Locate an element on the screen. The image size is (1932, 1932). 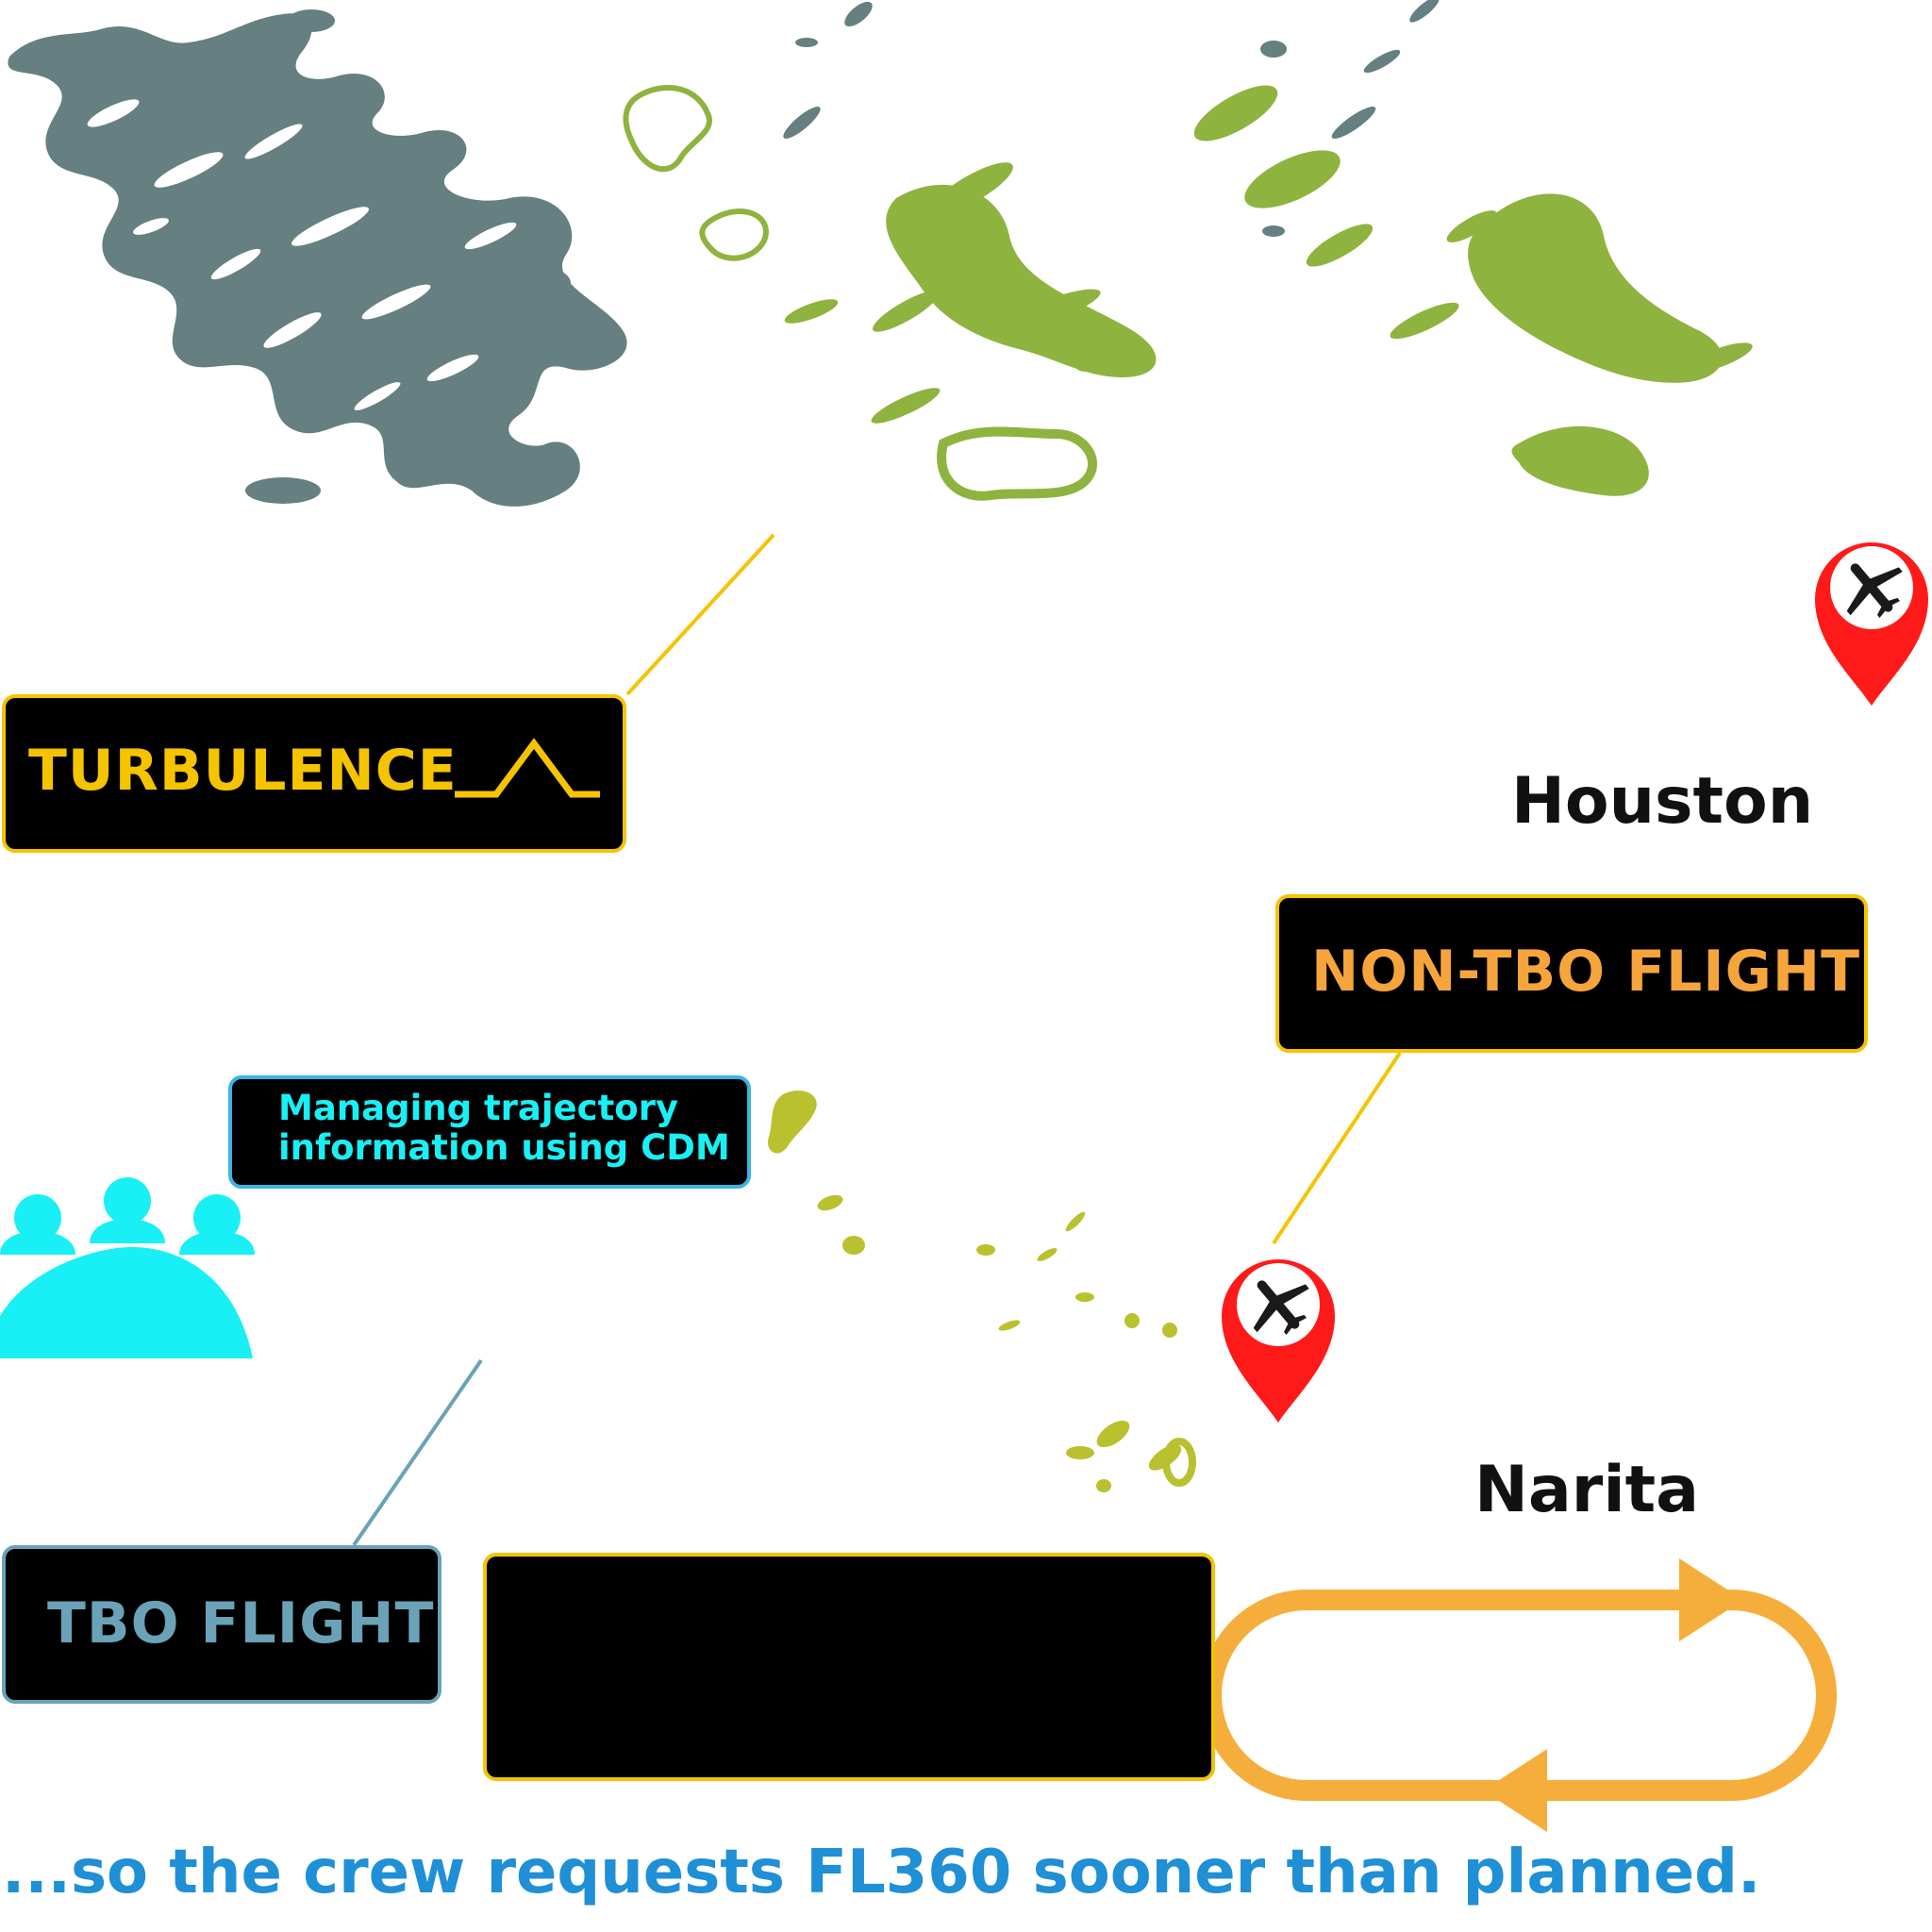
empty-message-box is located at coordinates (849, 1667).